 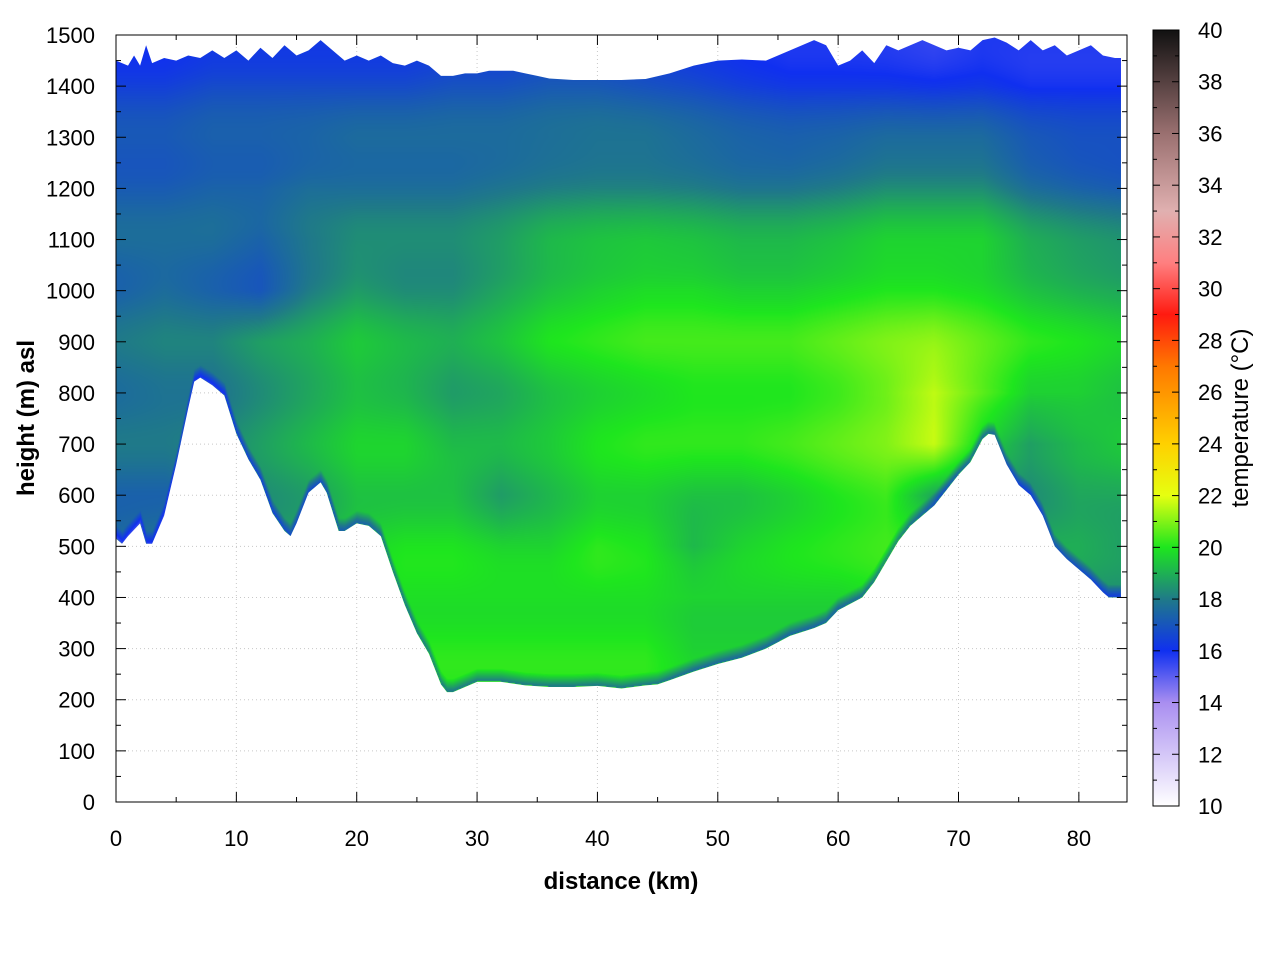 What do you see at coordinates (1210, 237) in the screenshot?
I see `colorbar-tick-label: 32` at bounding box center [1210, 237].